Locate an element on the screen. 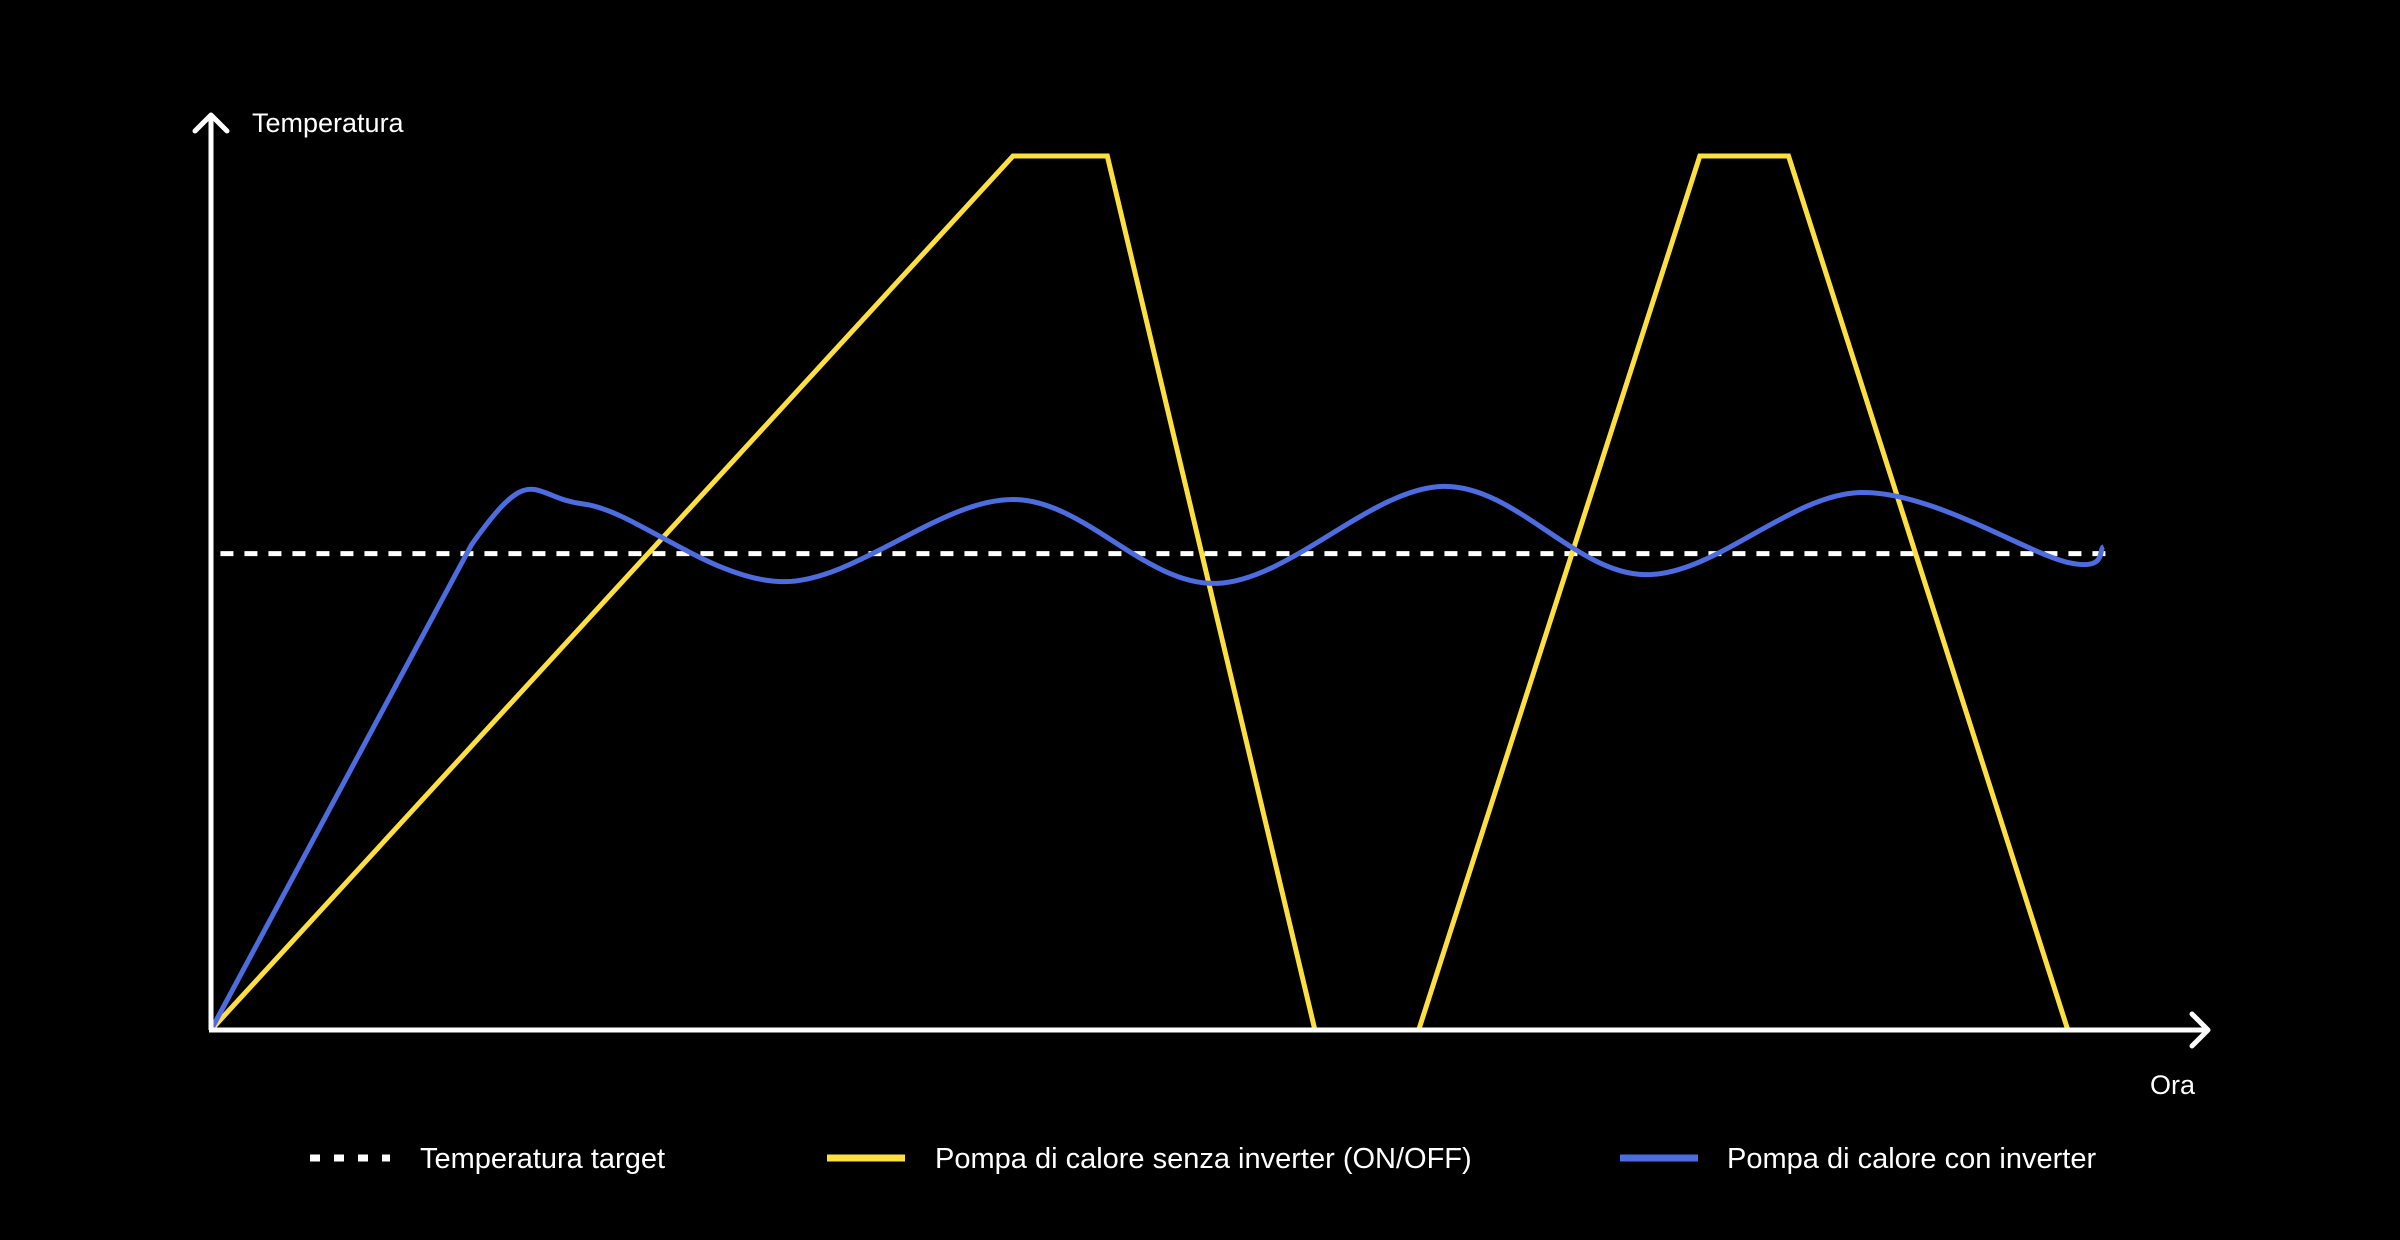  legend-label-target: Temperatura target is located at coordinates (542, 1159).